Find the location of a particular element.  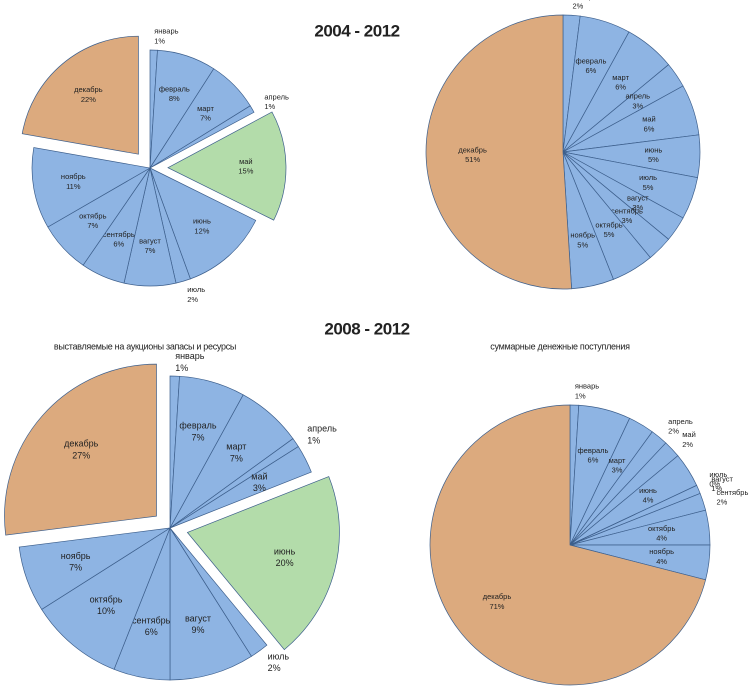

slice-value-label: 71% is located at coordinates (496, 606).